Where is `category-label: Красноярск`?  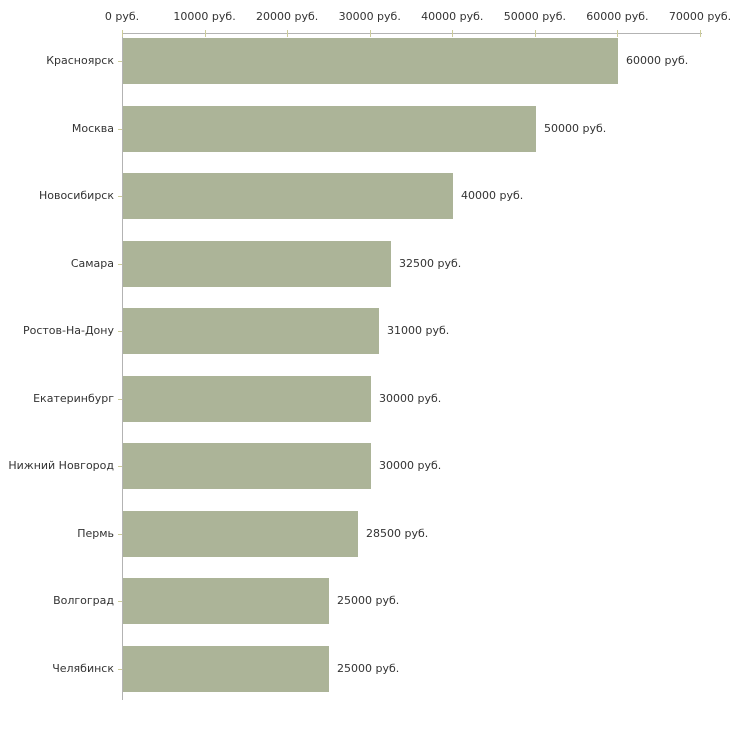 category-label: Красноярск is located at coordinates (80, 60).